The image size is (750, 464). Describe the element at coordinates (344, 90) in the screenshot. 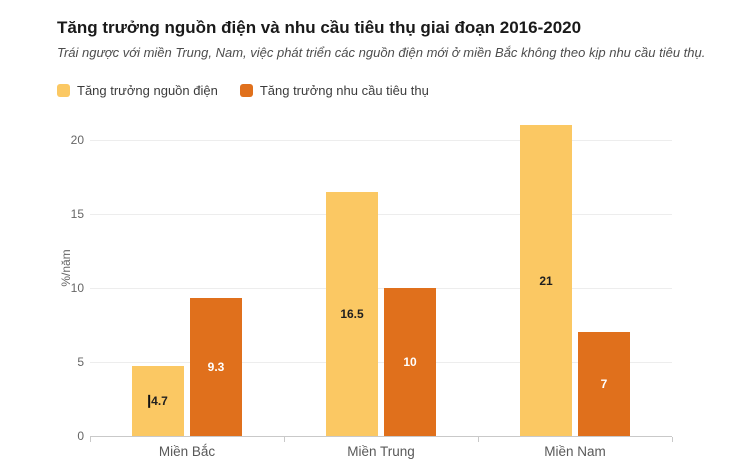

I see `legend-label-demand: Tăng trưởng nhu cầu tiêu thụ` at that location.